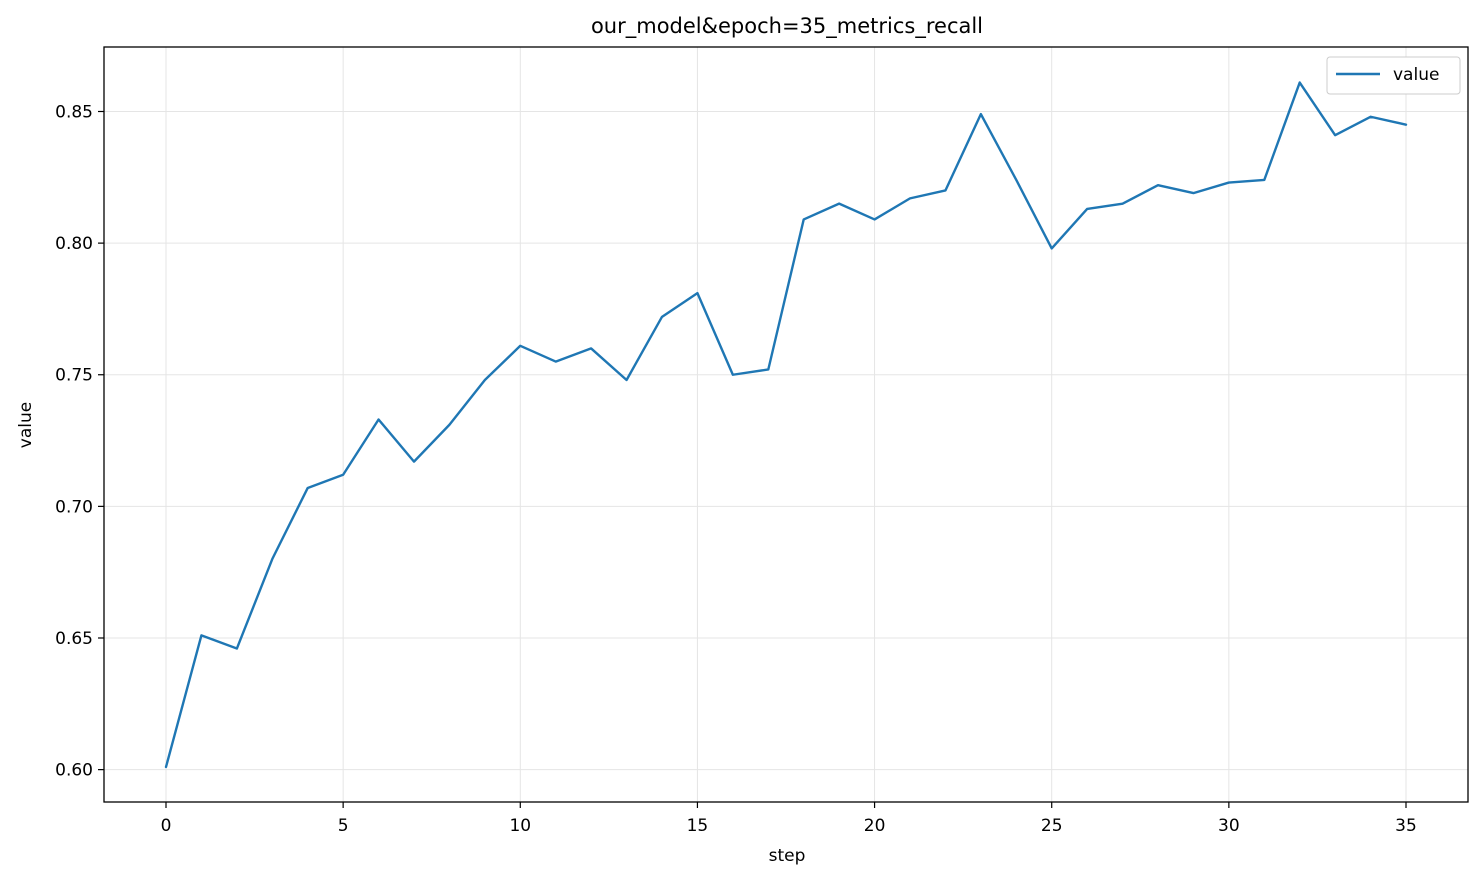 The image size is (1484, 881). I want to click on legend: value, so click(1393, 75).